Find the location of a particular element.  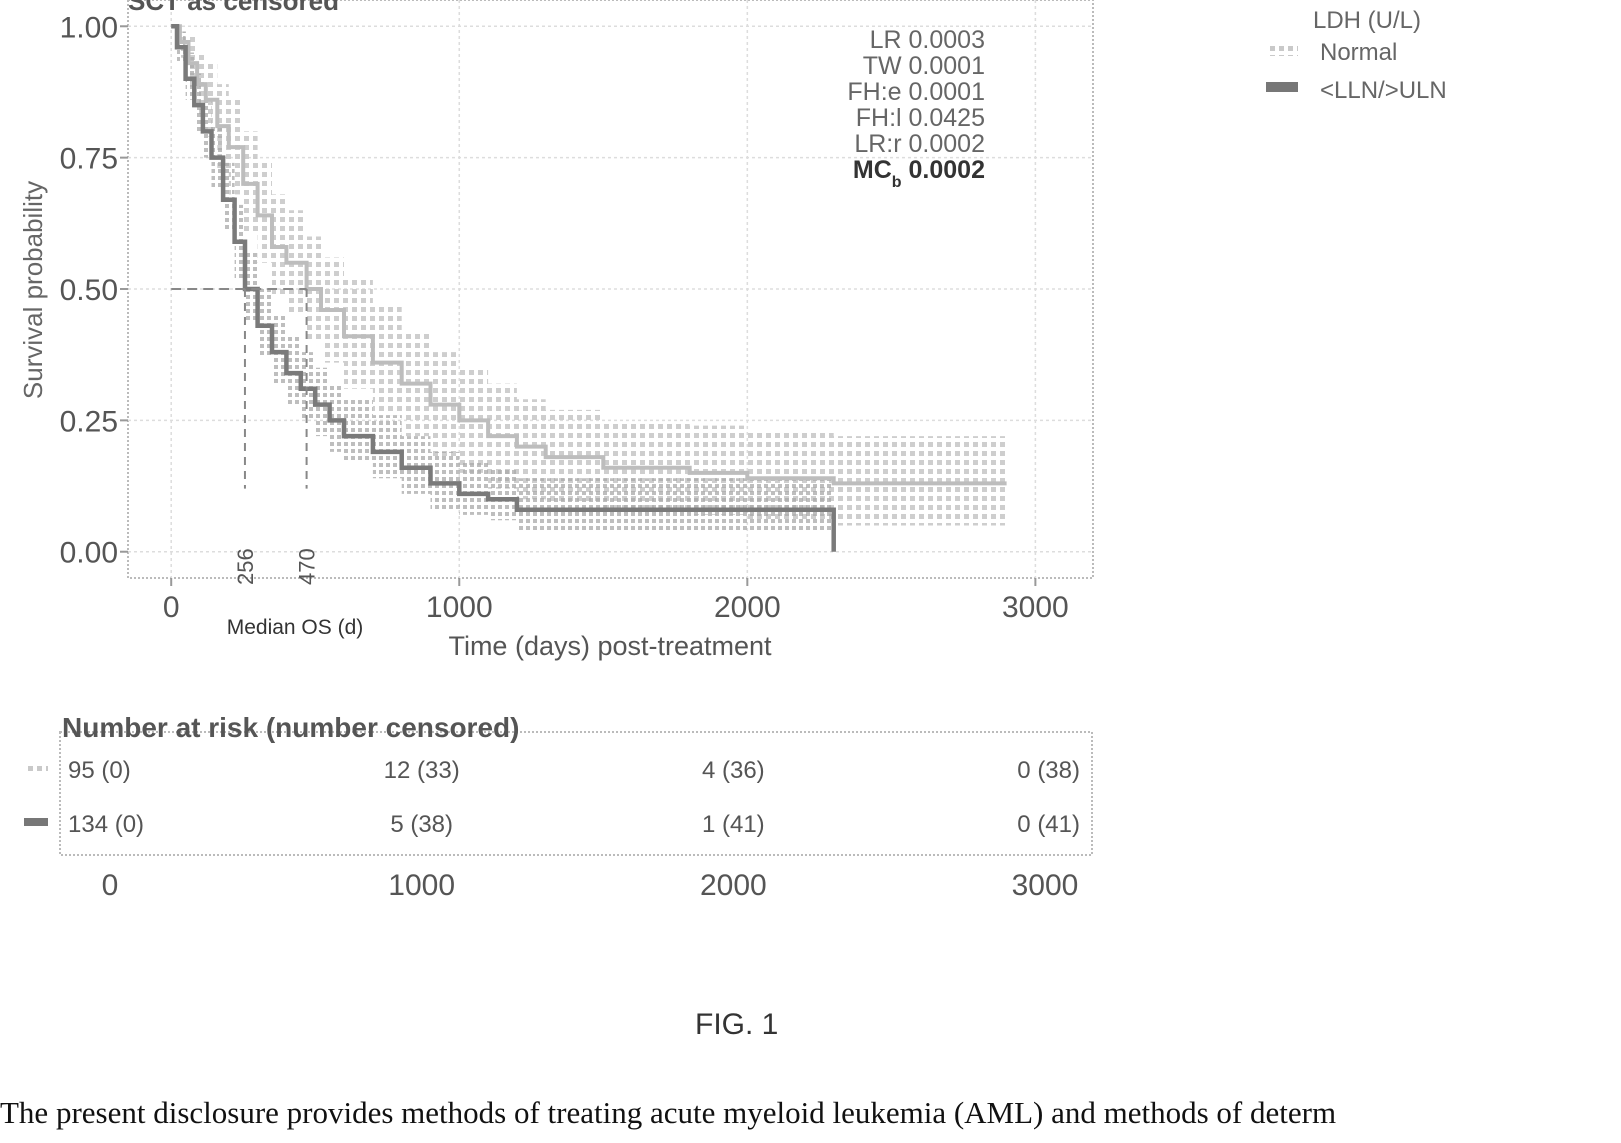

x-tick-label-3: 3000 is located at coordinates (1035, 607).